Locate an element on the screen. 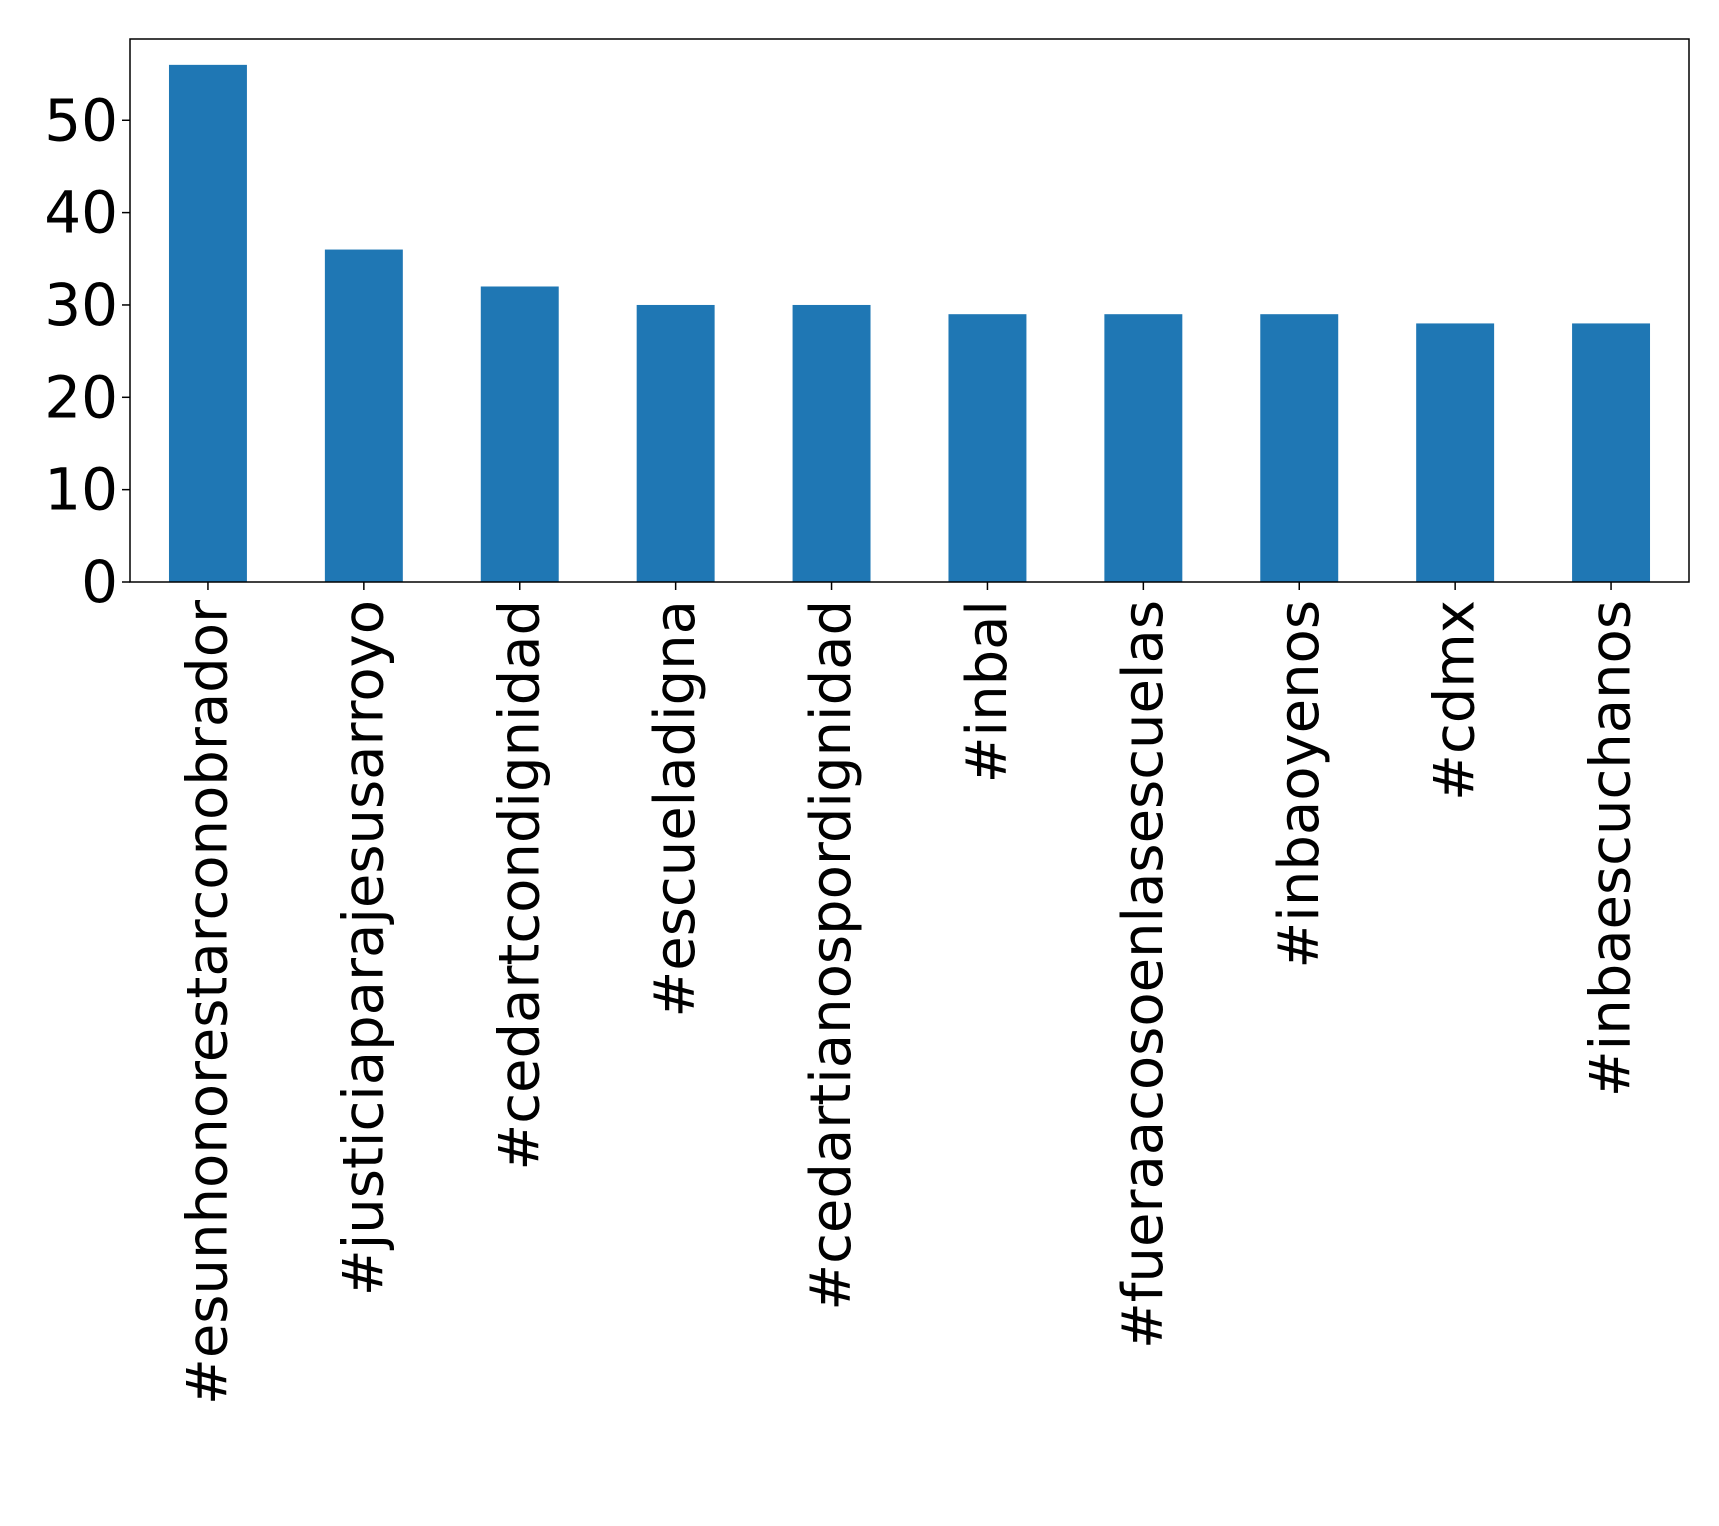 The width and height of the screenshot is (1719, 1526). y-tick-label: 50 is located at coordinates (81, 120).